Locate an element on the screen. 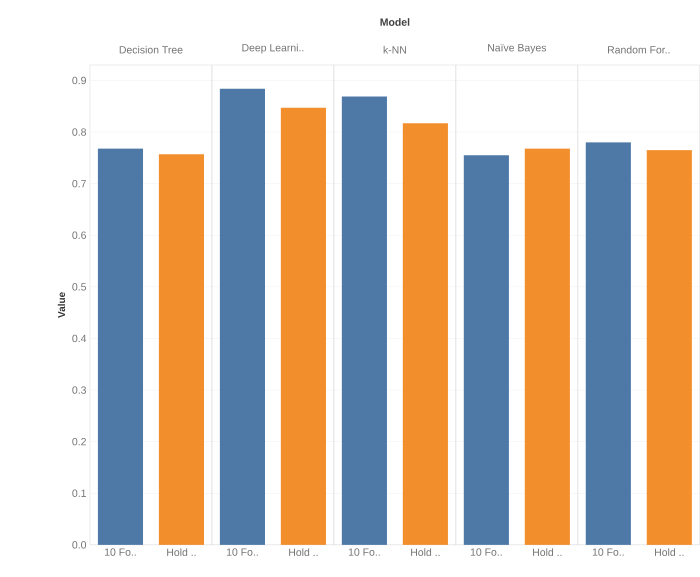 The width and height of the screenshot is (700, 577). y-tick-label: 0.0 is located at coordinates (79, 545).